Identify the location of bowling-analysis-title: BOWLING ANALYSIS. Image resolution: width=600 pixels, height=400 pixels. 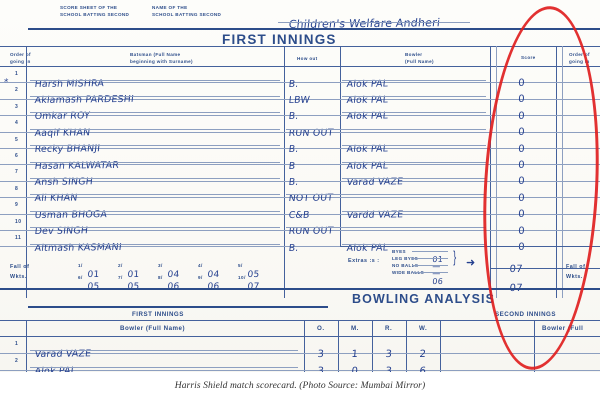
(424, 299).